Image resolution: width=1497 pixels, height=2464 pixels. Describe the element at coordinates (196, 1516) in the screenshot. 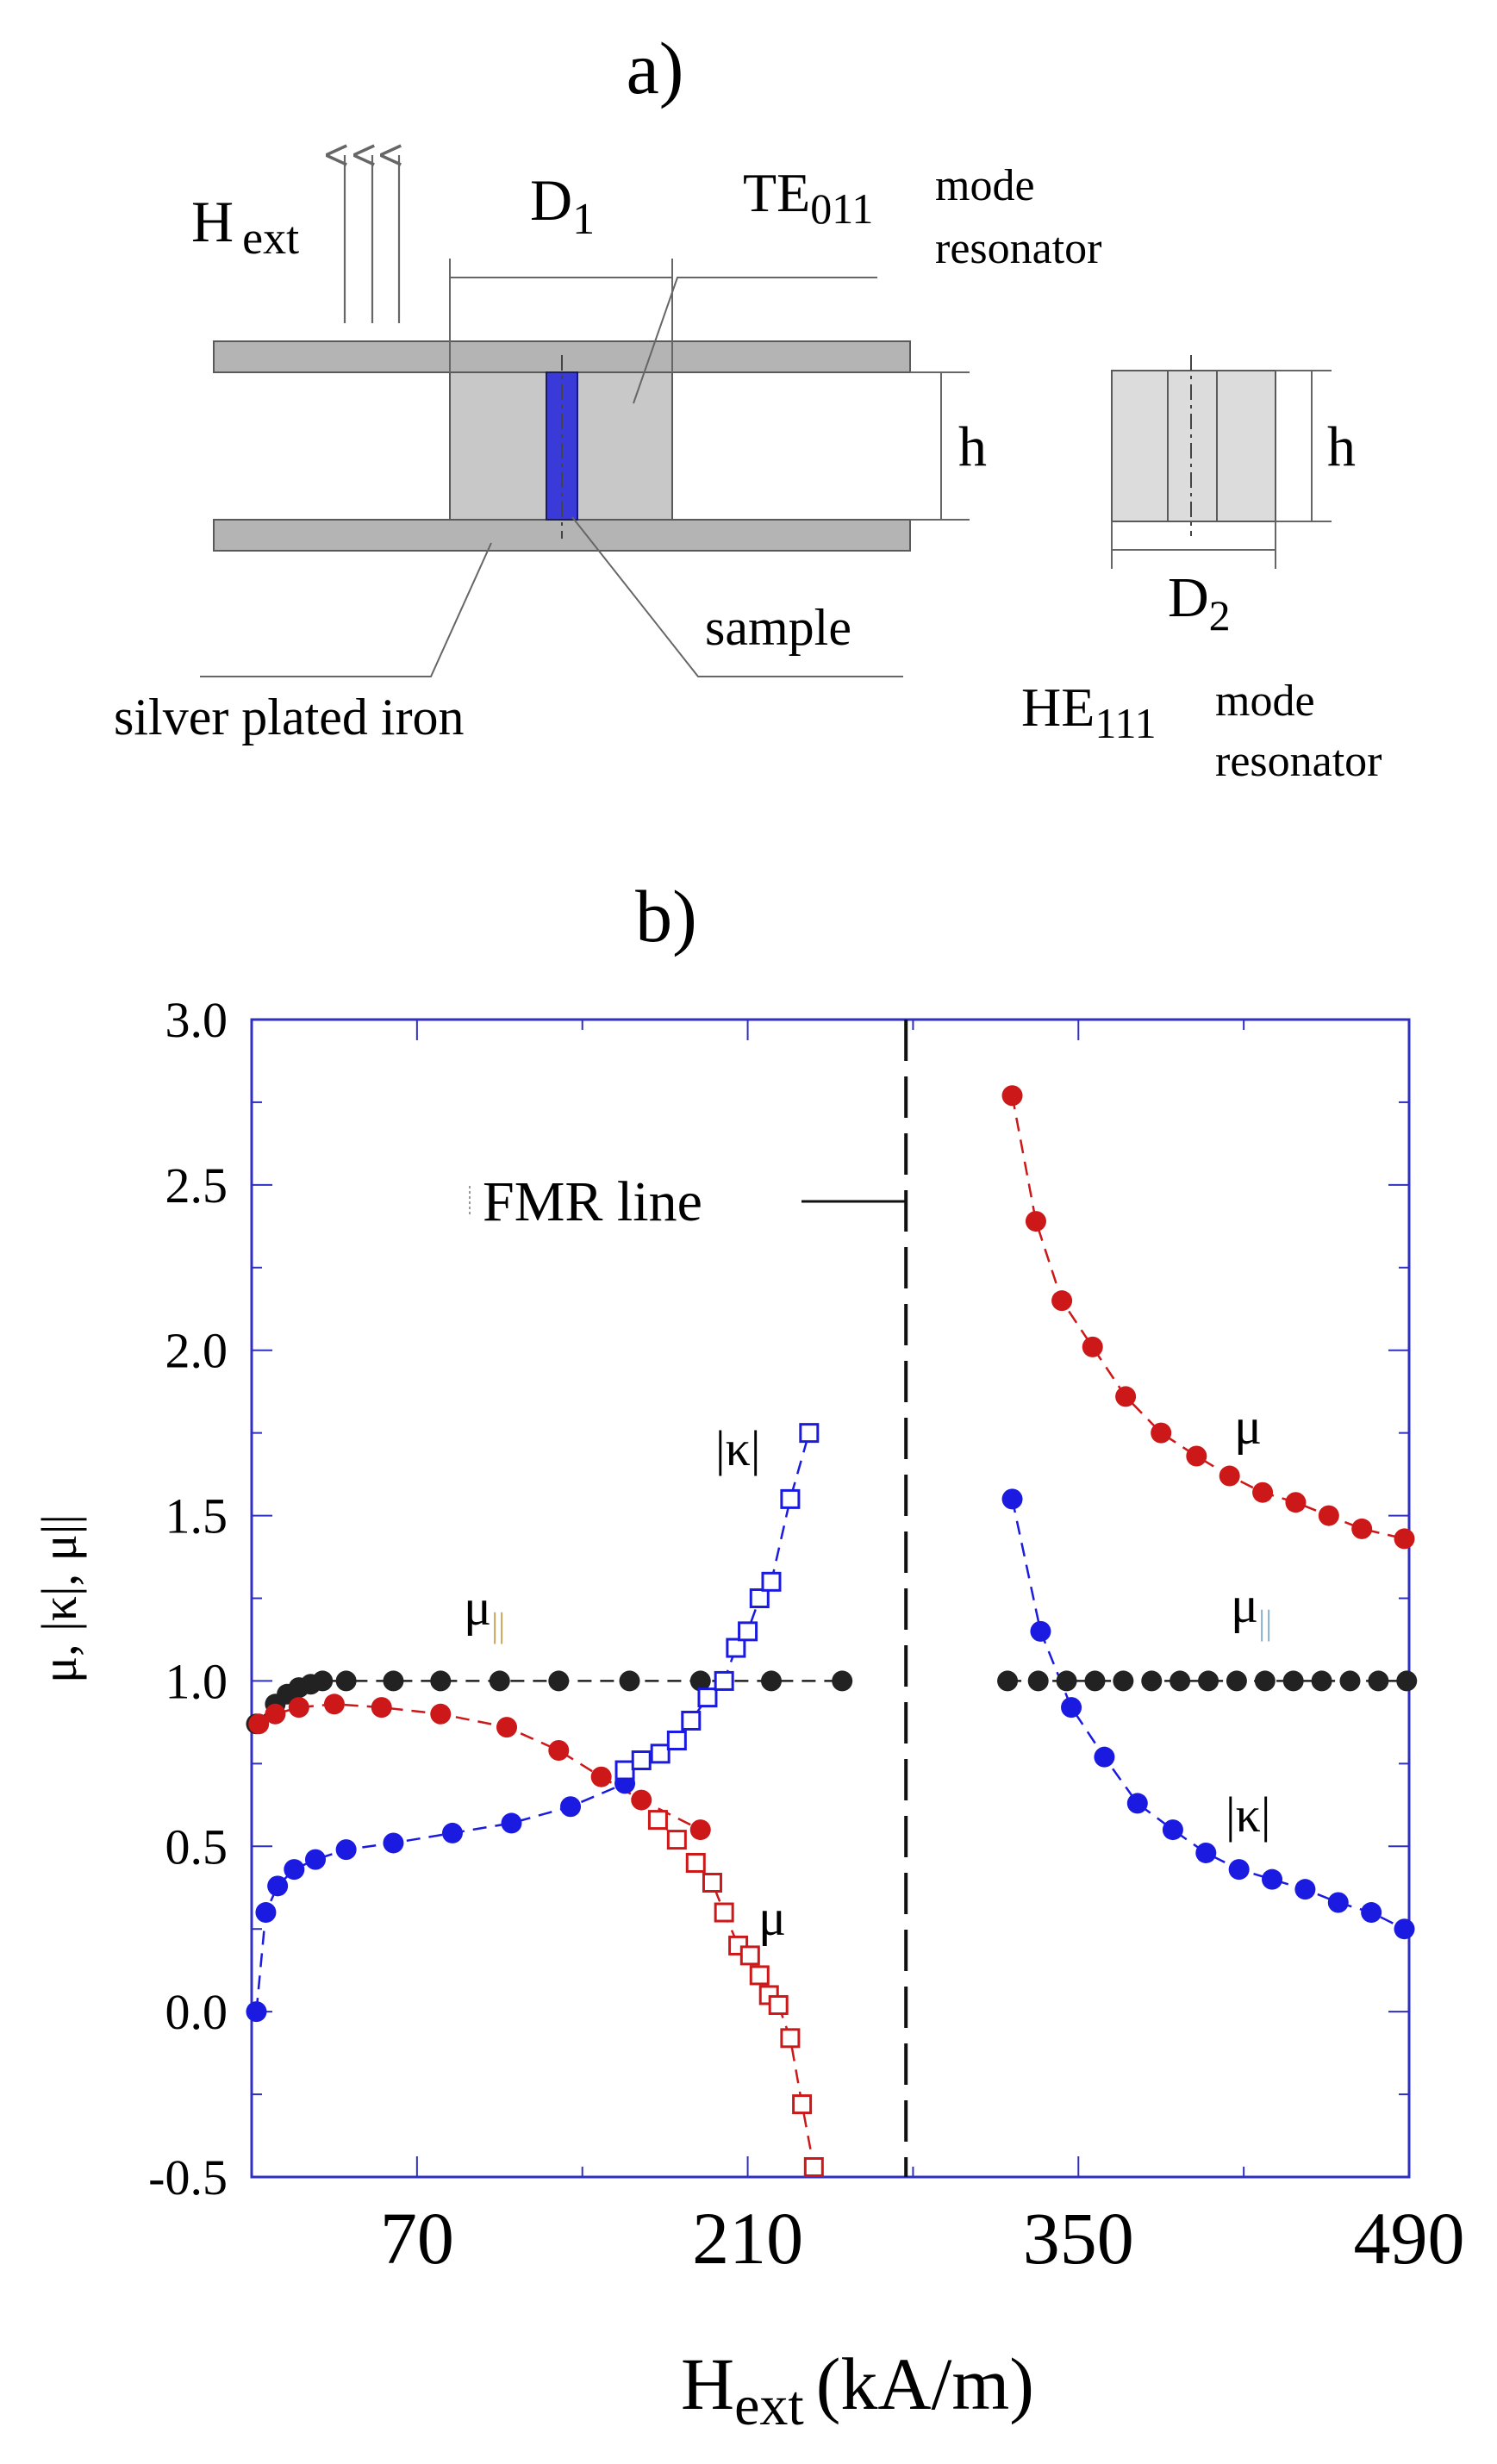

I see `y-tick-label: 1.5` at that location.